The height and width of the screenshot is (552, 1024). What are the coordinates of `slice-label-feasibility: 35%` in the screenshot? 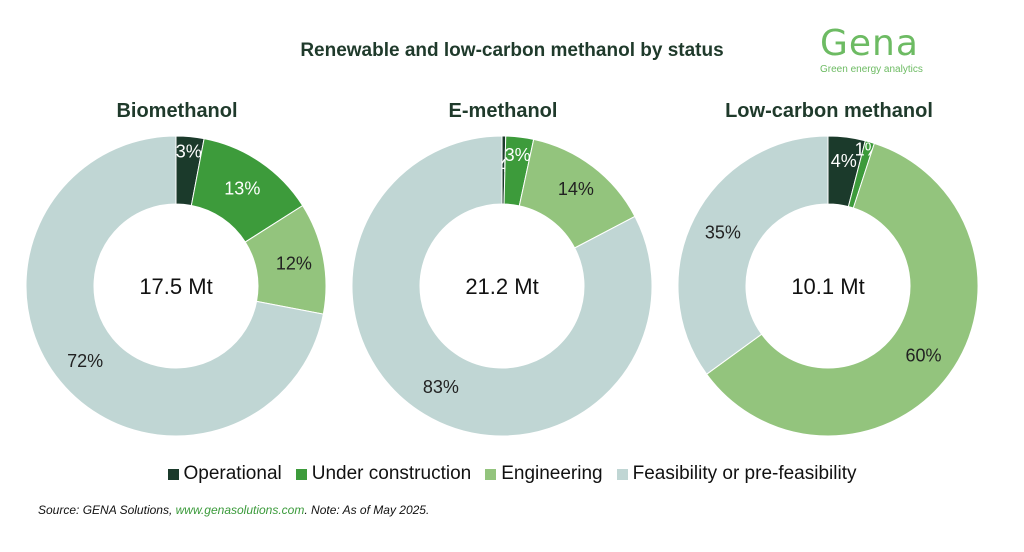 It's located at (723, 232).